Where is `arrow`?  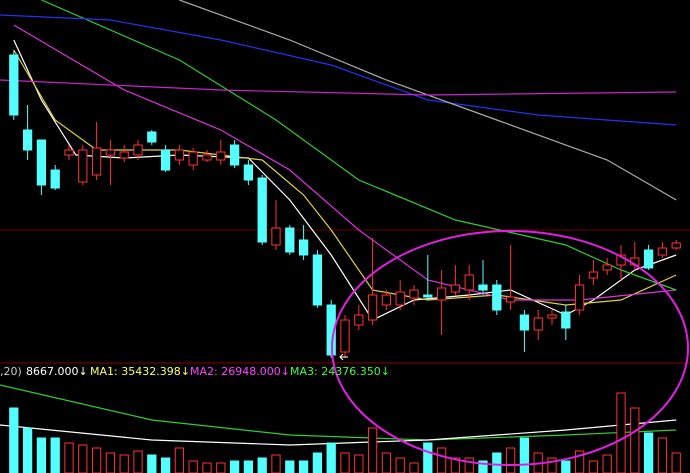
arrow is located at coordinates (343, 357).